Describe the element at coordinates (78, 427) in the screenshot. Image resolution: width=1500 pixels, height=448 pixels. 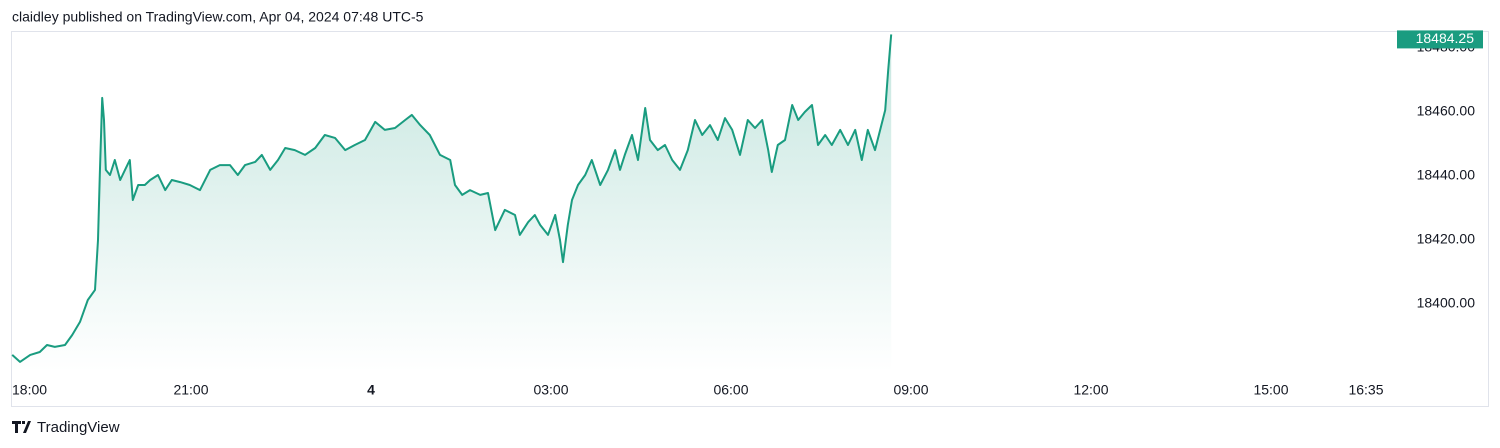
I see `footer-brand: TradingView` at that location.